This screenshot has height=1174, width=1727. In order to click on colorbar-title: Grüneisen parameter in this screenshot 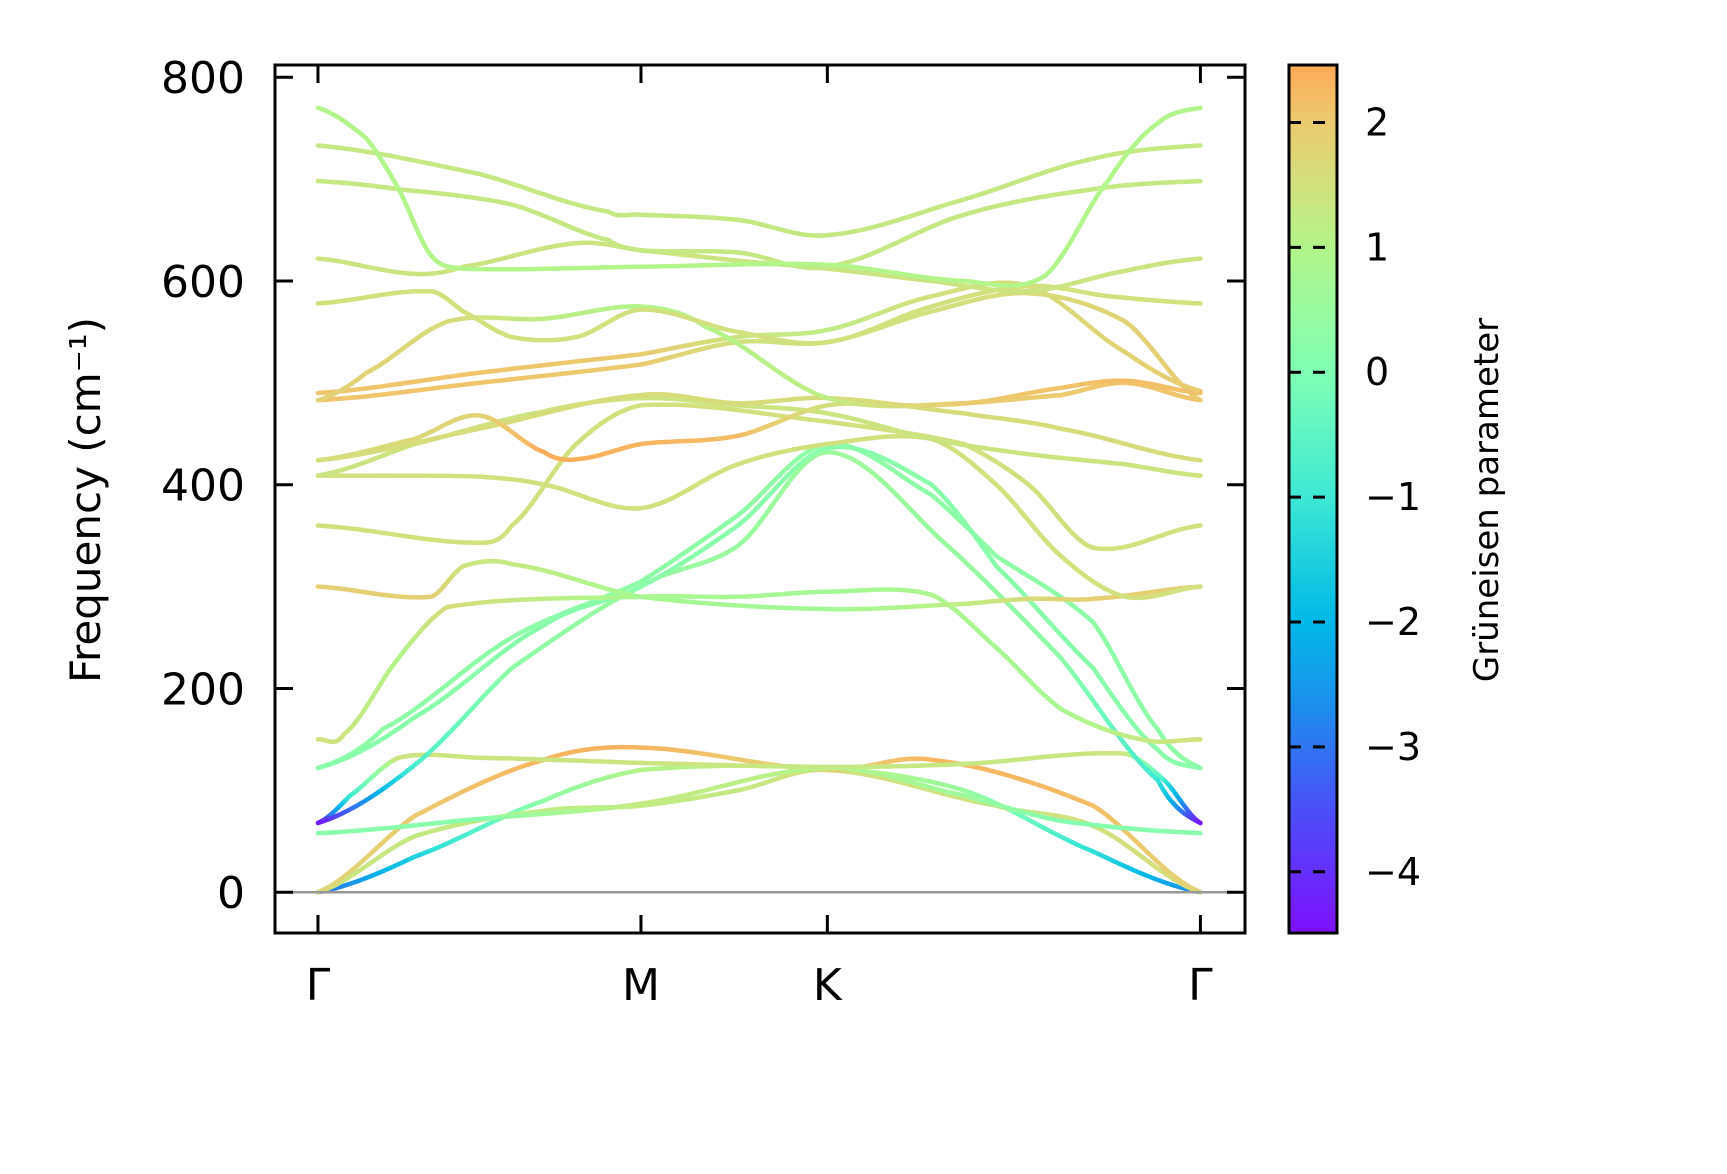, I will do `click(1487, 500)`.